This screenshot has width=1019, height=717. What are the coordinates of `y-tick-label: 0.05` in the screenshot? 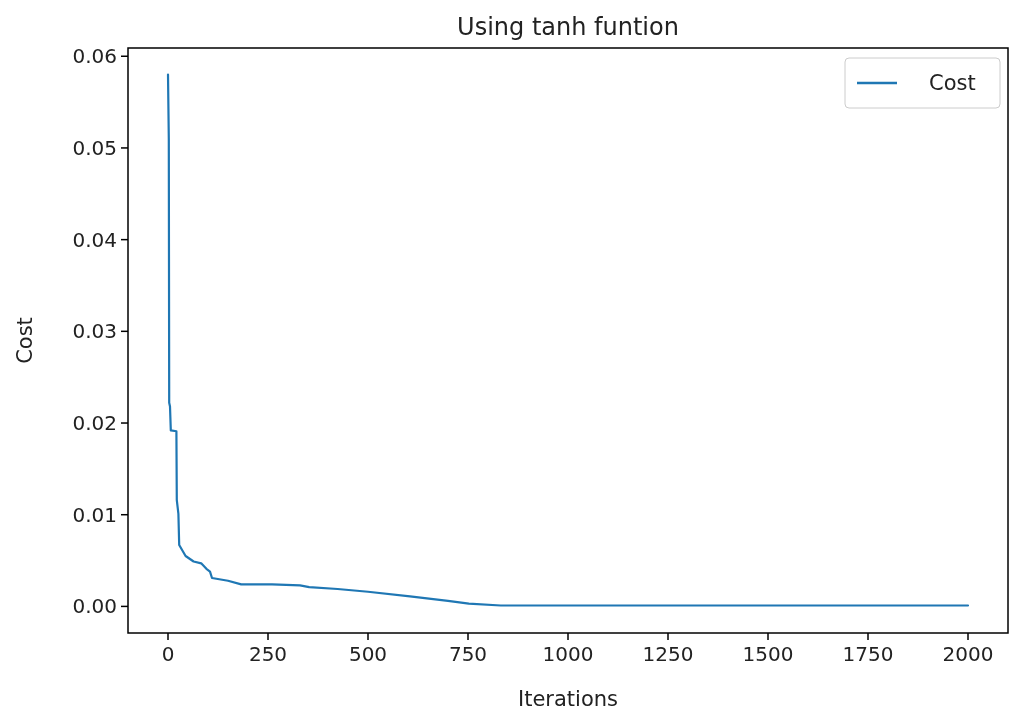 It's located at (94, 147).